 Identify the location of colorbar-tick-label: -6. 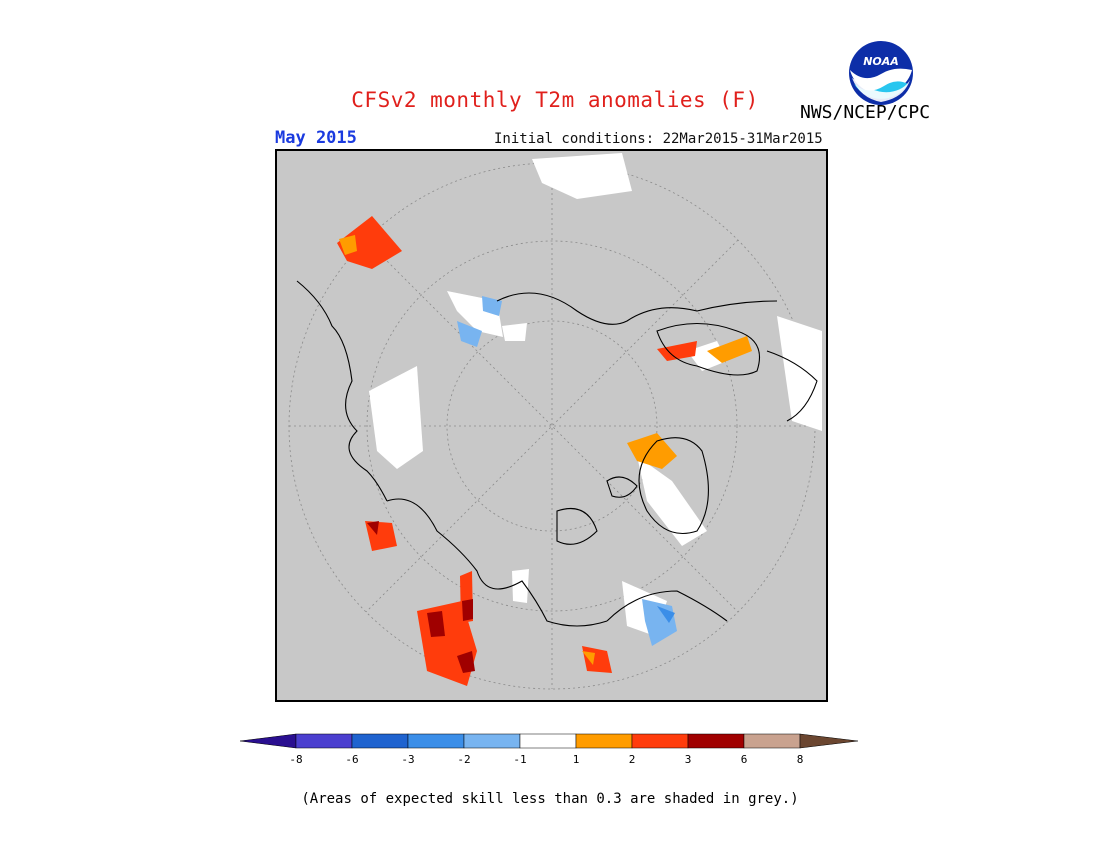
(351, 759).